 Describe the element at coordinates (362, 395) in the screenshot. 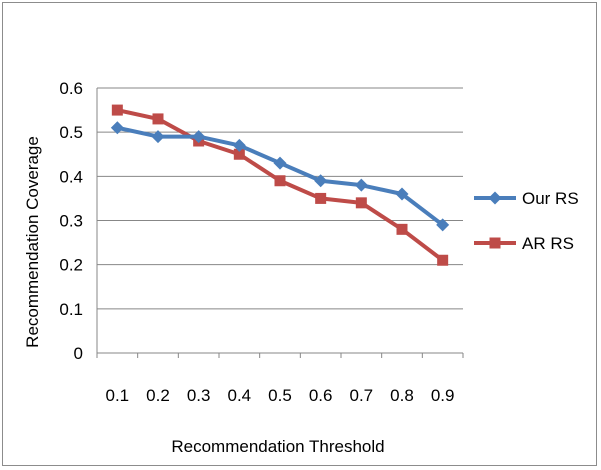

I see `x-tick-label: 0.7` at that location.